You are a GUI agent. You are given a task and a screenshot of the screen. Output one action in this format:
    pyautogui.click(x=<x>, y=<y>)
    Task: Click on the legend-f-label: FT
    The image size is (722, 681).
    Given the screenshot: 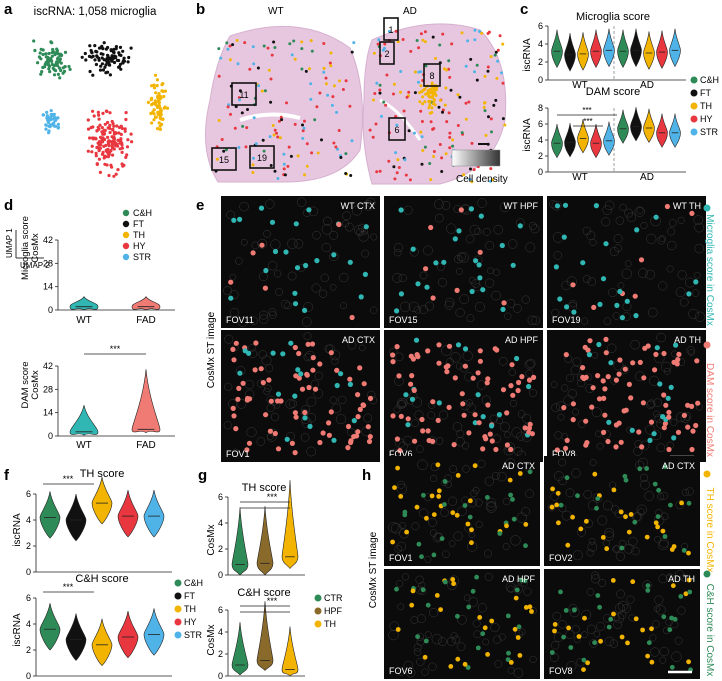 What is the action you would take?
    pyautogui.click(x=189, y=596)
    